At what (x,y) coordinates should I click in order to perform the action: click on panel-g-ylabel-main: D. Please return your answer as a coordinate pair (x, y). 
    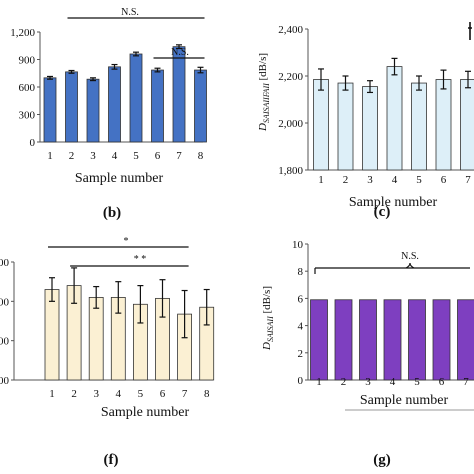
    Looking at the image, I should click on (267, 346).